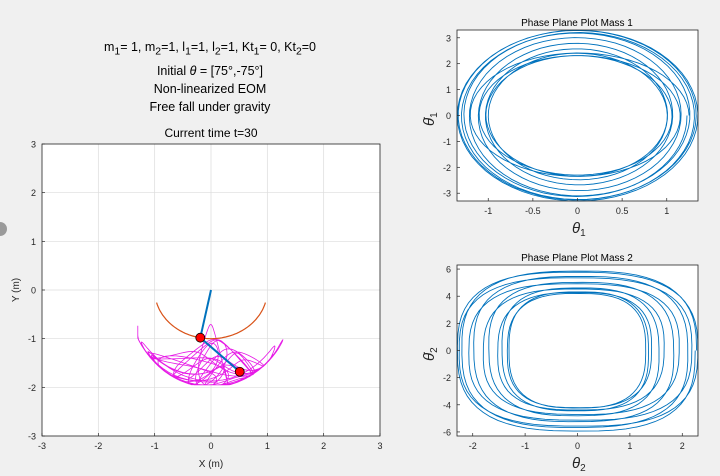 The height and width of the screenshot is (476, 720). I want to click on phase1-ylabel: θ̇1, so click(430, 119).